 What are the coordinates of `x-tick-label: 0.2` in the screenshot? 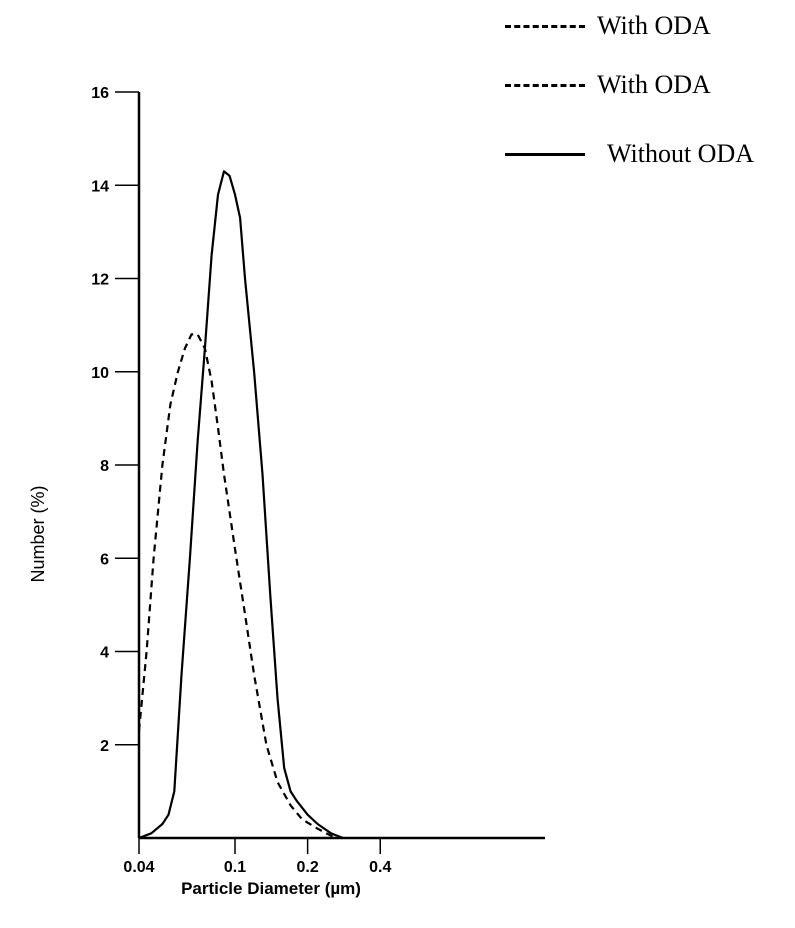 It's located at (307, 867).